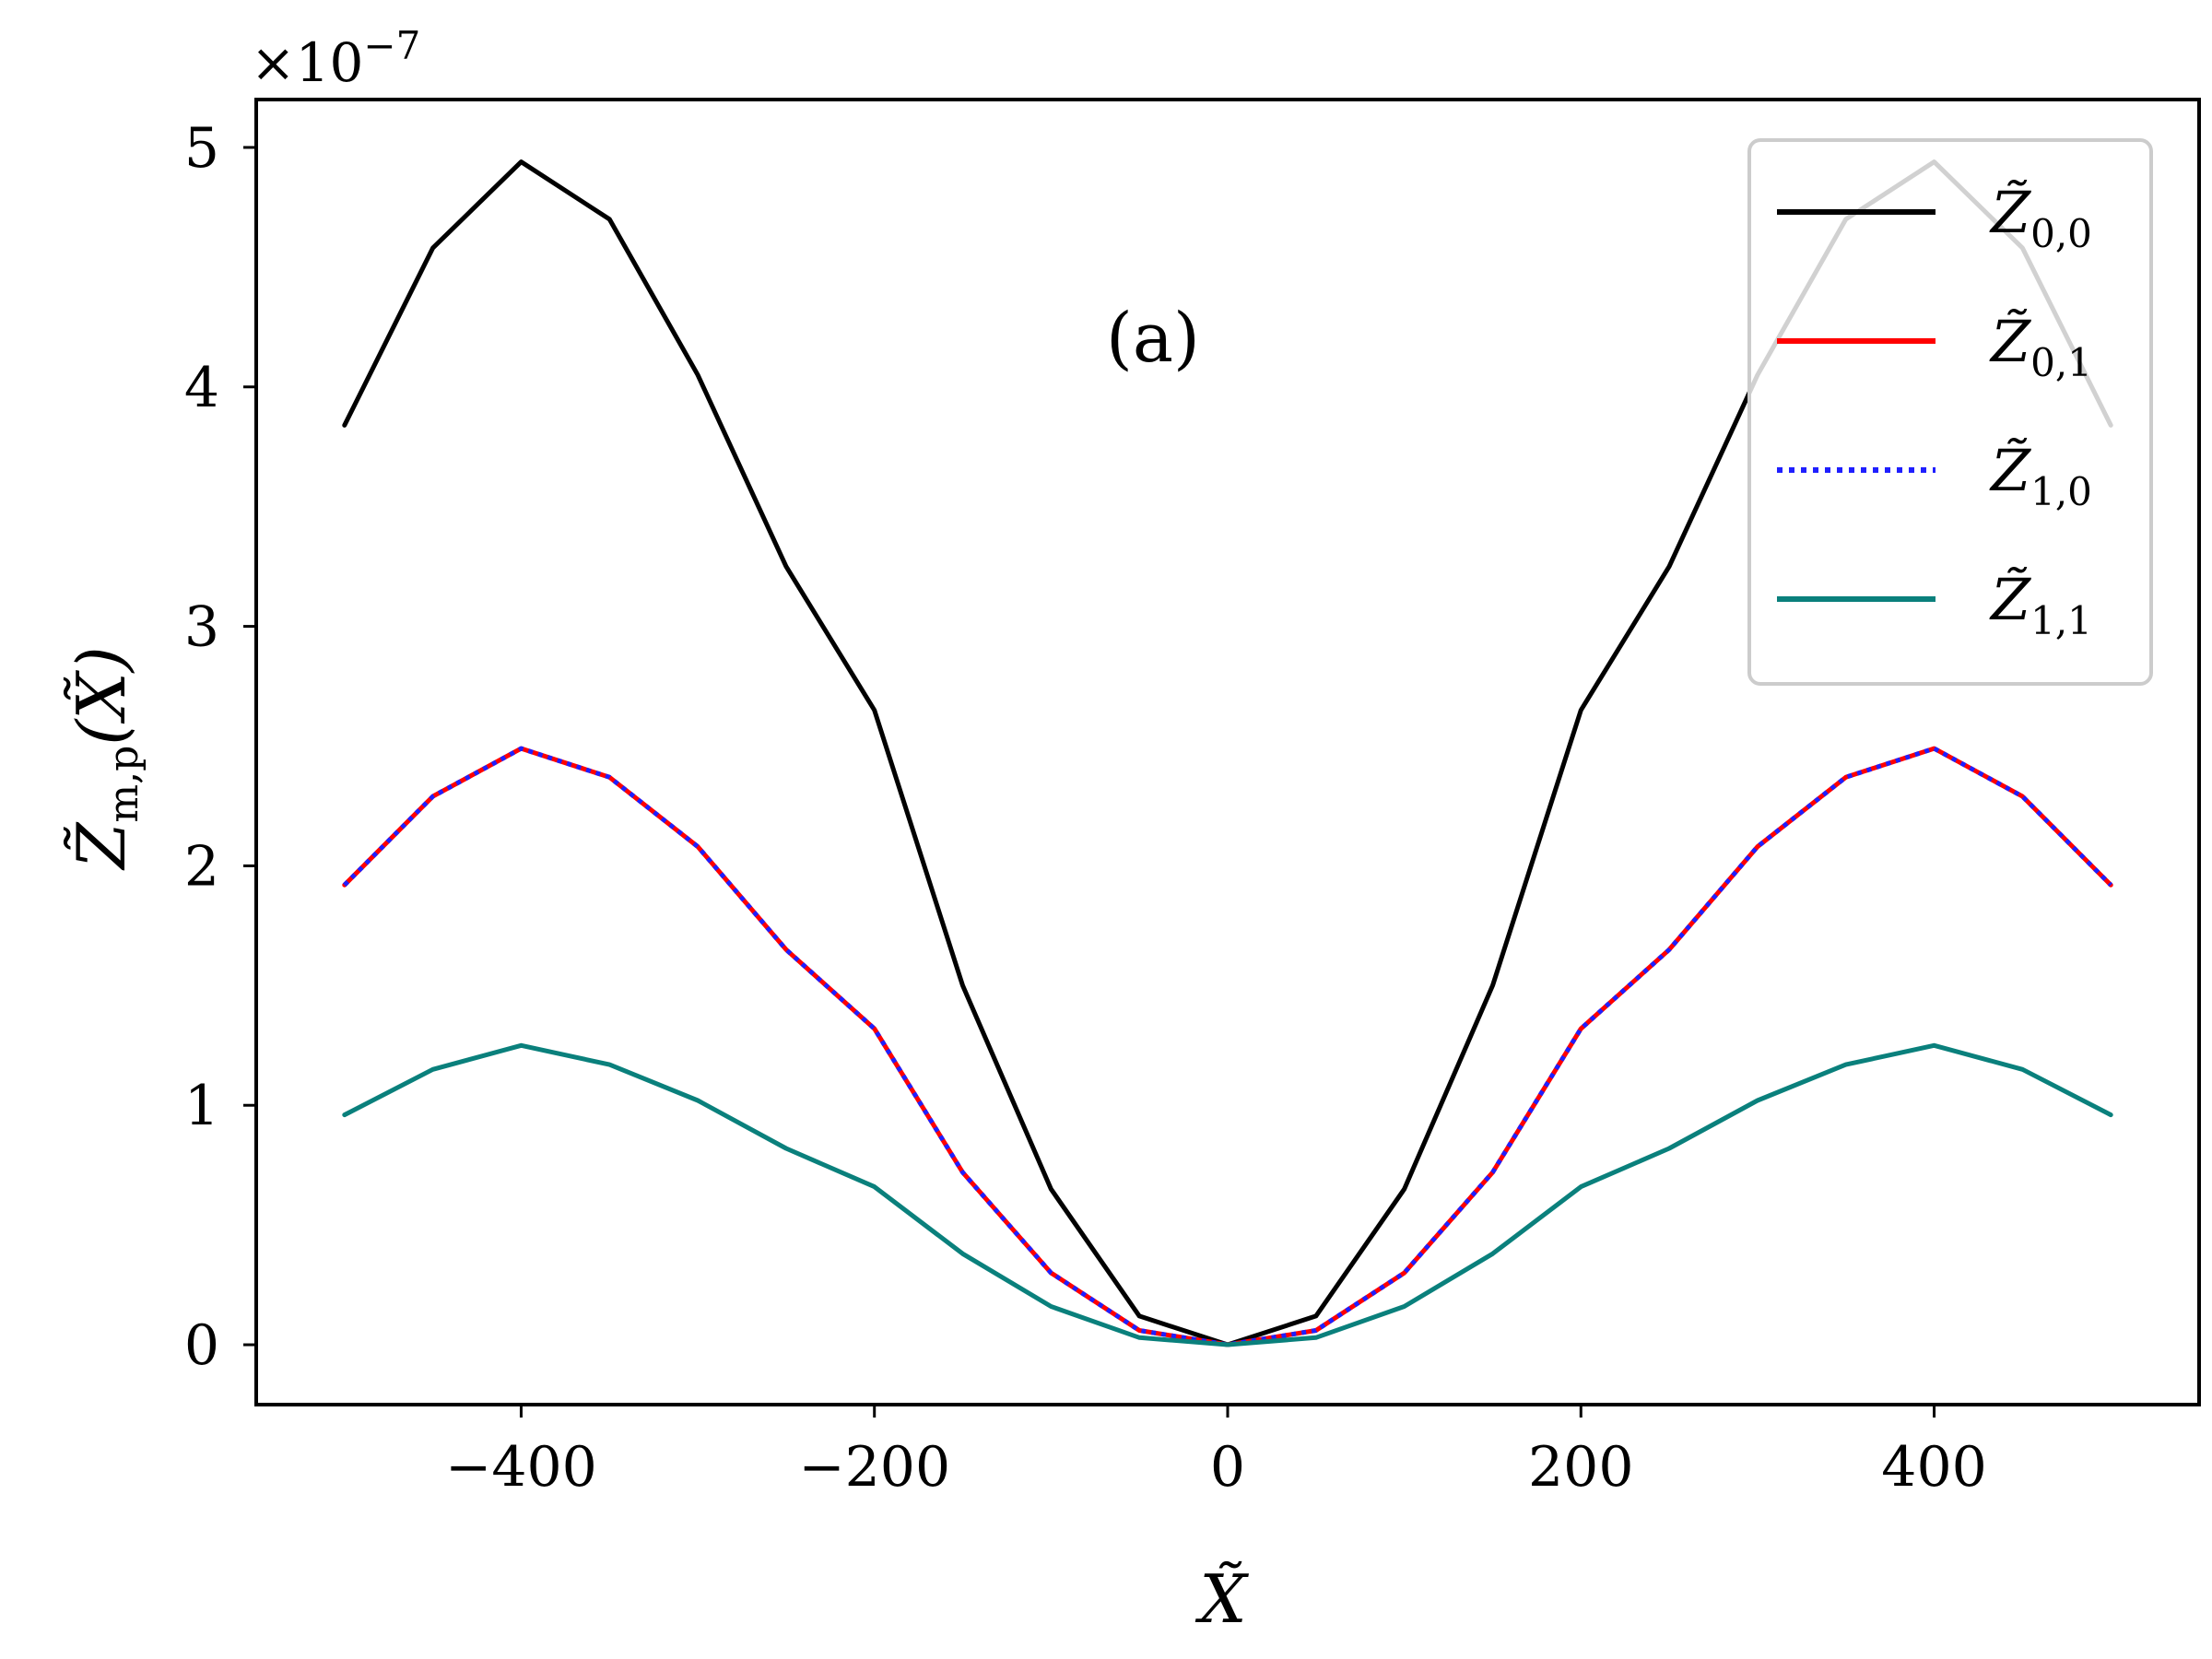 This screenshot has width=2212, height=1659. What do you see at coordinates (201, 148) in the screenshot?
I see `y-tick-label: 5` at bounding box center [201, 148].